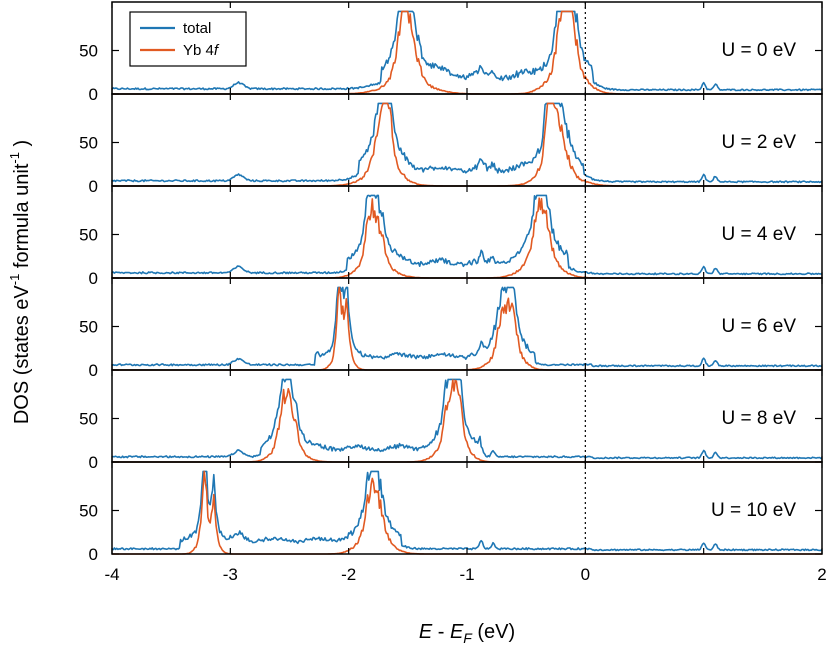 The height and width of the screenshot is (651, 830). I want to click on panel-5: 0 50 U = 10 eV, so click(451, 512).